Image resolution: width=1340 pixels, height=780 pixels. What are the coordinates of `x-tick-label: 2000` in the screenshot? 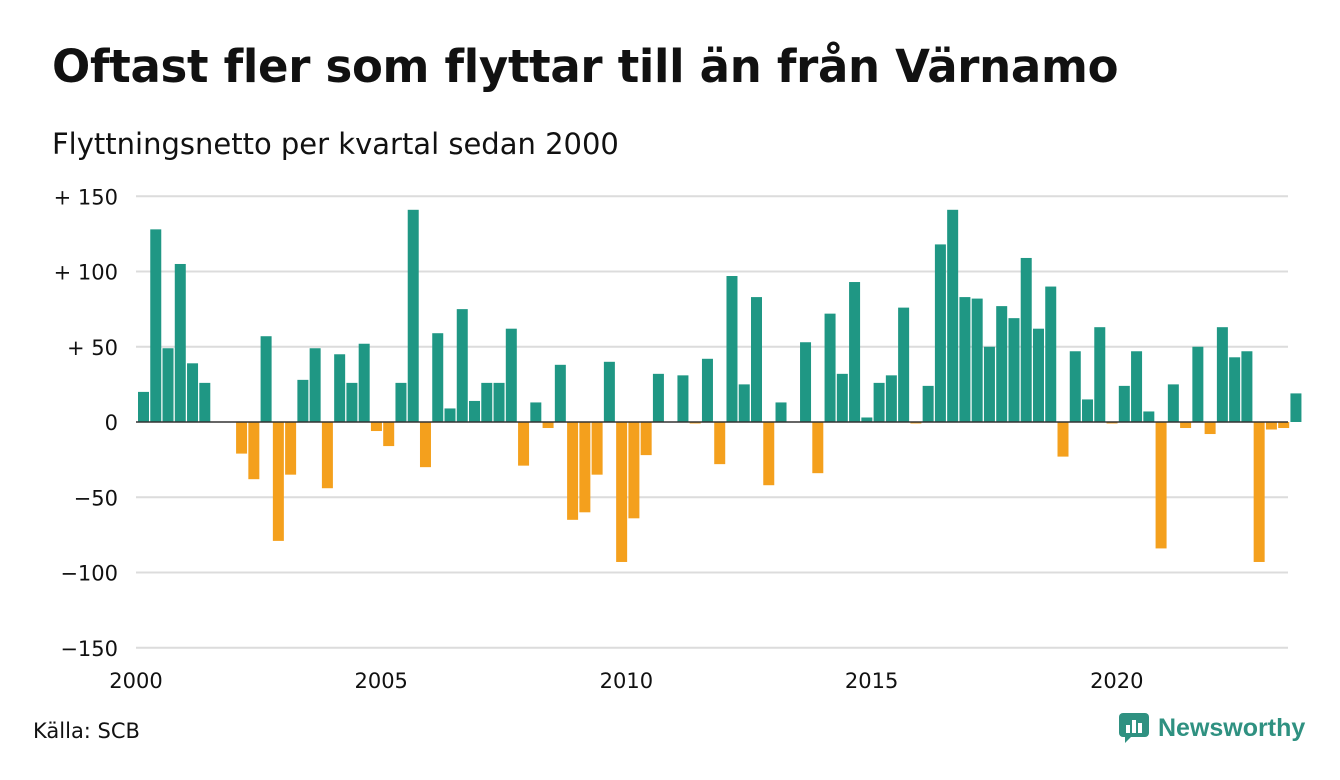 It's located at (135, 681).